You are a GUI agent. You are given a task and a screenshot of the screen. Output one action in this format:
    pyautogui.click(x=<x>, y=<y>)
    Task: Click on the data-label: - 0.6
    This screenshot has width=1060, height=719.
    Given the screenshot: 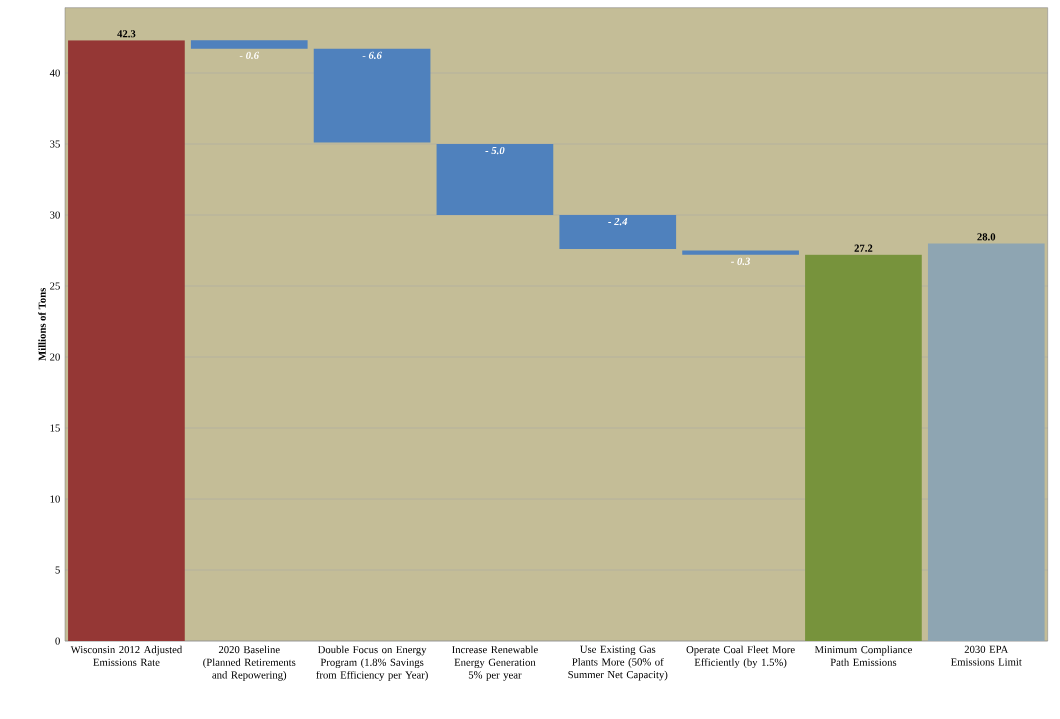 What is the action you would take?
    pyautogui.click(x=249, y=55)
    